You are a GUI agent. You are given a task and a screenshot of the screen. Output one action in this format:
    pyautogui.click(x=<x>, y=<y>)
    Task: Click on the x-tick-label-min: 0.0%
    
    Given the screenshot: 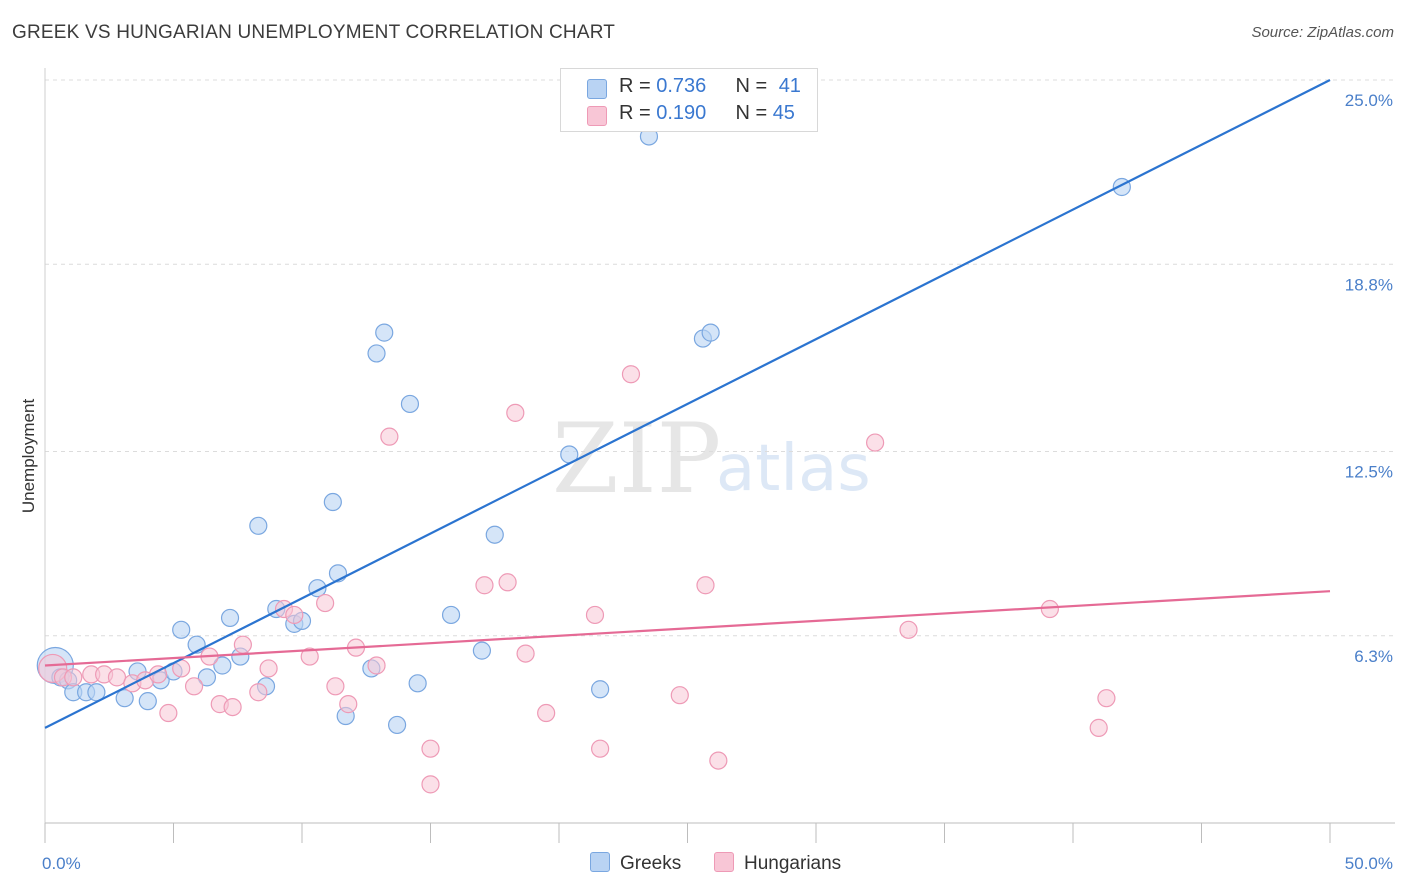 What is the action you would take?
    pyautogui.click(x=61, y=863)
    